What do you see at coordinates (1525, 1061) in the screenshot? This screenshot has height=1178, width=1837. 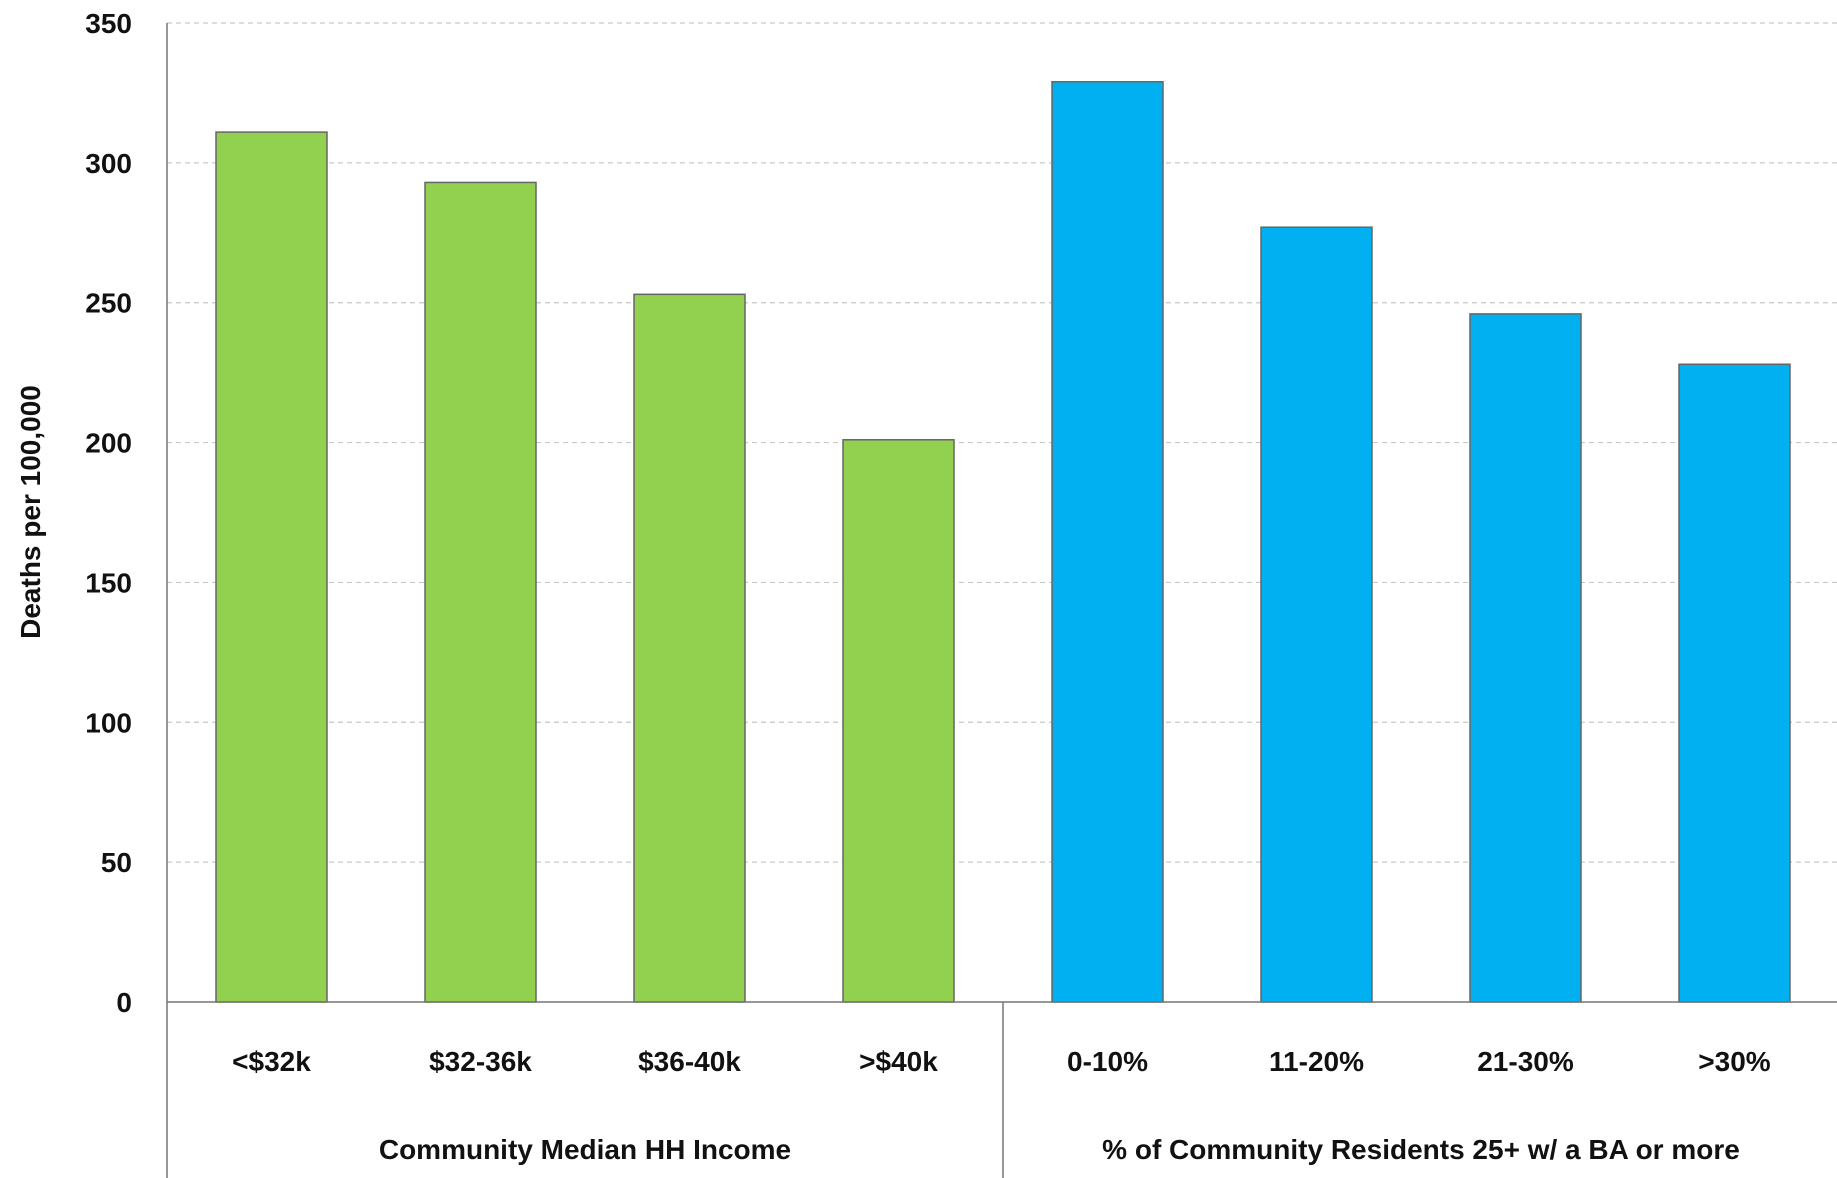 I see `category-label: 21-30%` at bounding box center [1525, 1061].